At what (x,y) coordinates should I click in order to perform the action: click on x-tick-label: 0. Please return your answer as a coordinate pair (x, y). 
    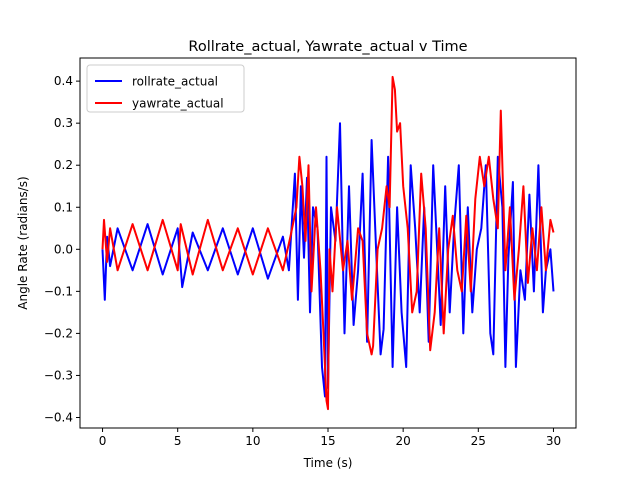
    Looking at the image, I should click on (103, 441).